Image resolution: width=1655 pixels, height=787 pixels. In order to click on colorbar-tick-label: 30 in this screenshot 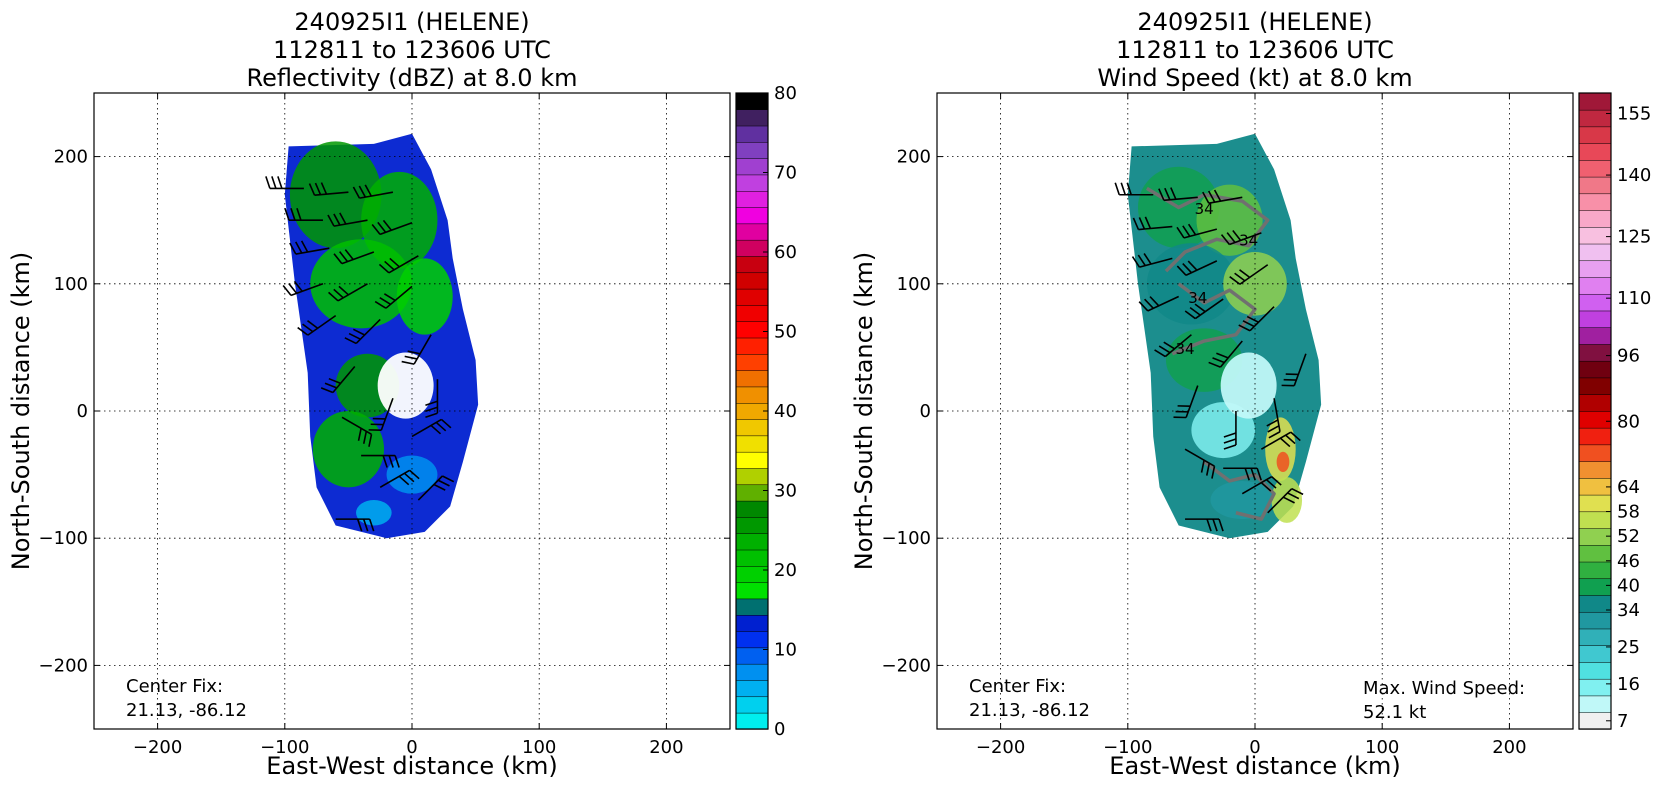, I will do `click(785, 491)`.